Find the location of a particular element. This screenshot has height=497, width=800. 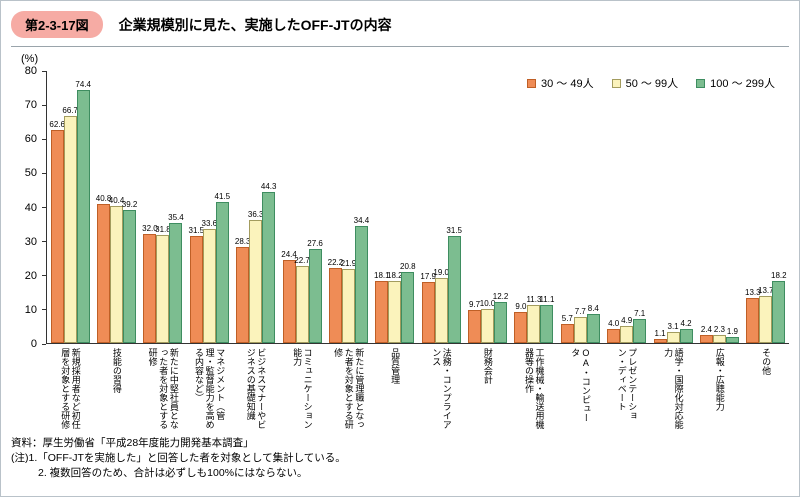

category-label-zone: 技能の習得 is located at coordinates (116, 388).